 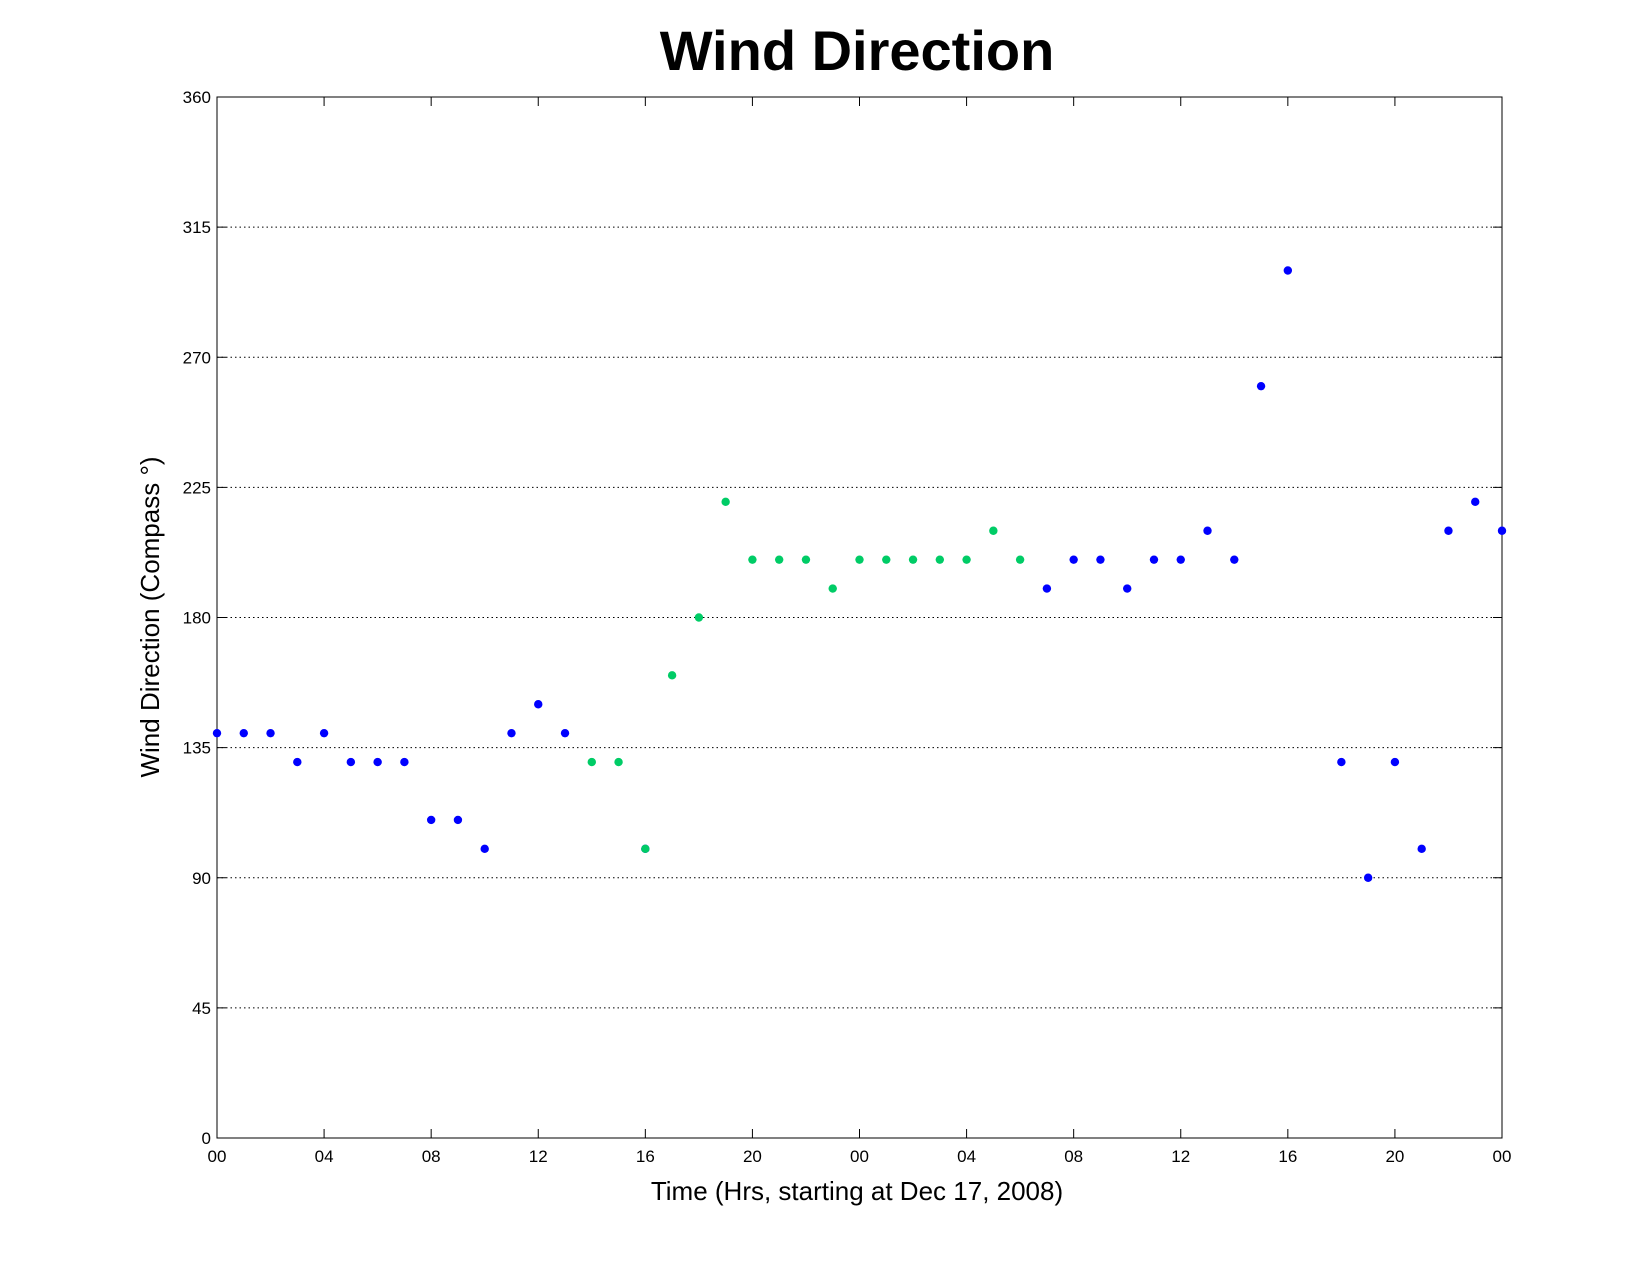 I want to click on y-tick-label: 360, so click(x=197, y=97).